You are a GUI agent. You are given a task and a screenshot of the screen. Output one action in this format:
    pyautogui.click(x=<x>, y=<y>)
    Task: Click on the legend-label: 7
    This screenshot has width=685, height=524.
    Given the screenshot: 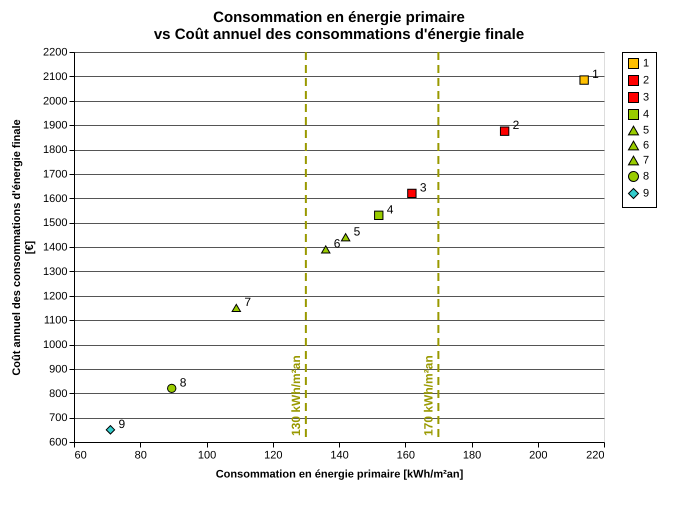 What is the action you would take?
    pyautogui.click(x=646, y=160)
    